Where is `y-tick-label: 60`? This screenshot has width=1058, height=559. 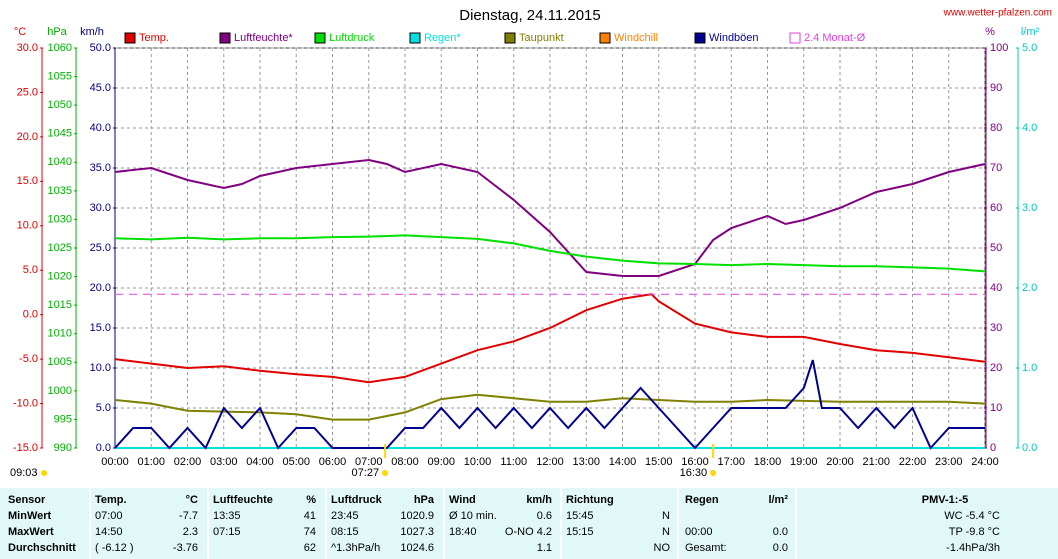 y-tick-label: 60 is located at coordinates (996, 208).